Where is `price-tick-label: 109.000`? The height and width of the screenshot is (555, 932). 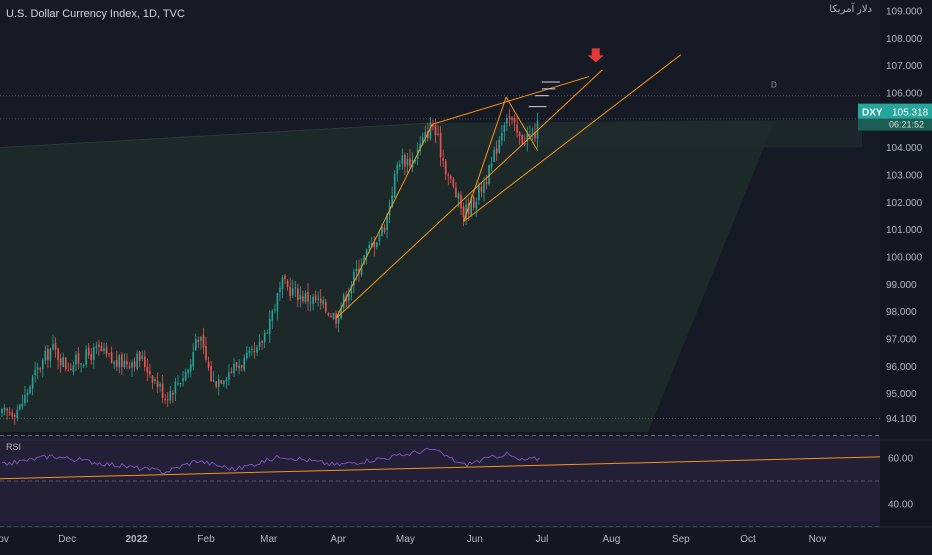
price-tick-label: 109.000 is located at coordinates (904, 11).